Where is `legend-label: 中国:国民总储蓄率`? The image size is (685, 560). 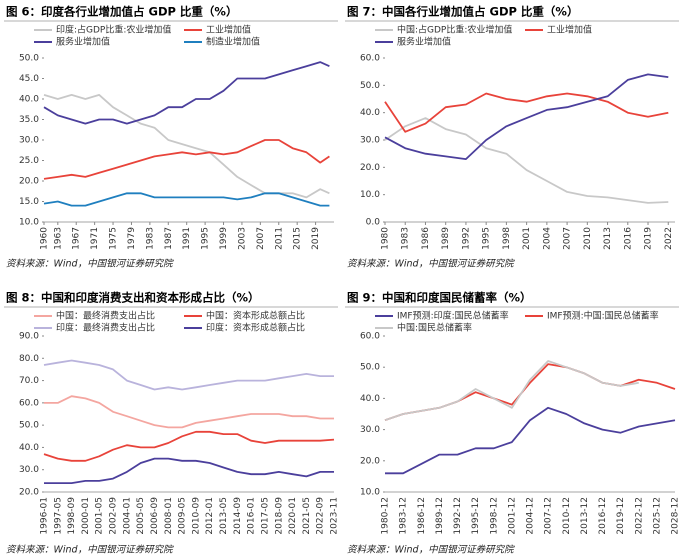 legend-label: 中国:国民总储蓄率 is located at coordinates (434, 328).